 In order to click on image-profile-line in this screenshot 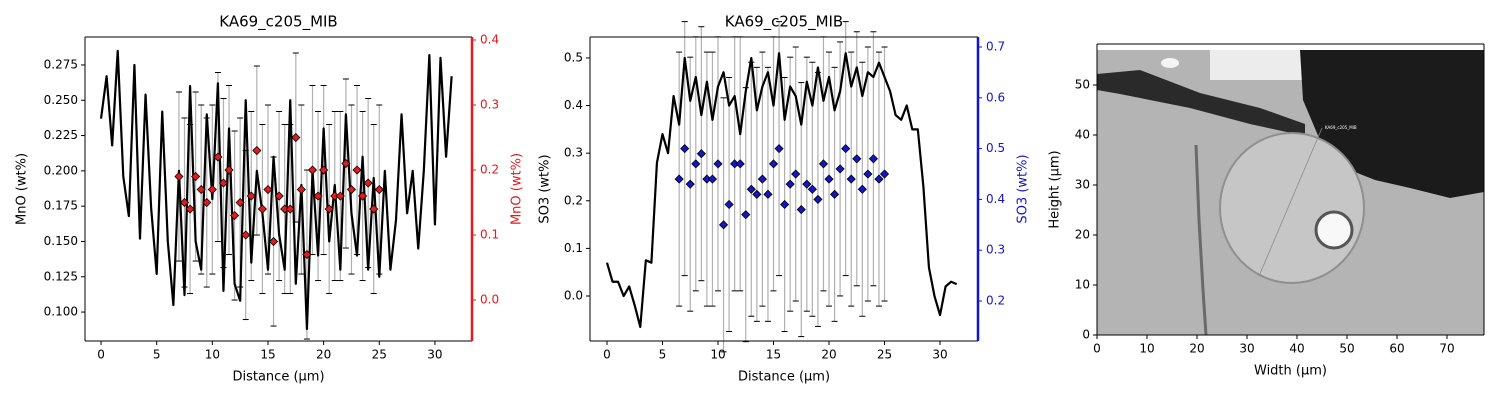, I will do `click(1290, 202)`.